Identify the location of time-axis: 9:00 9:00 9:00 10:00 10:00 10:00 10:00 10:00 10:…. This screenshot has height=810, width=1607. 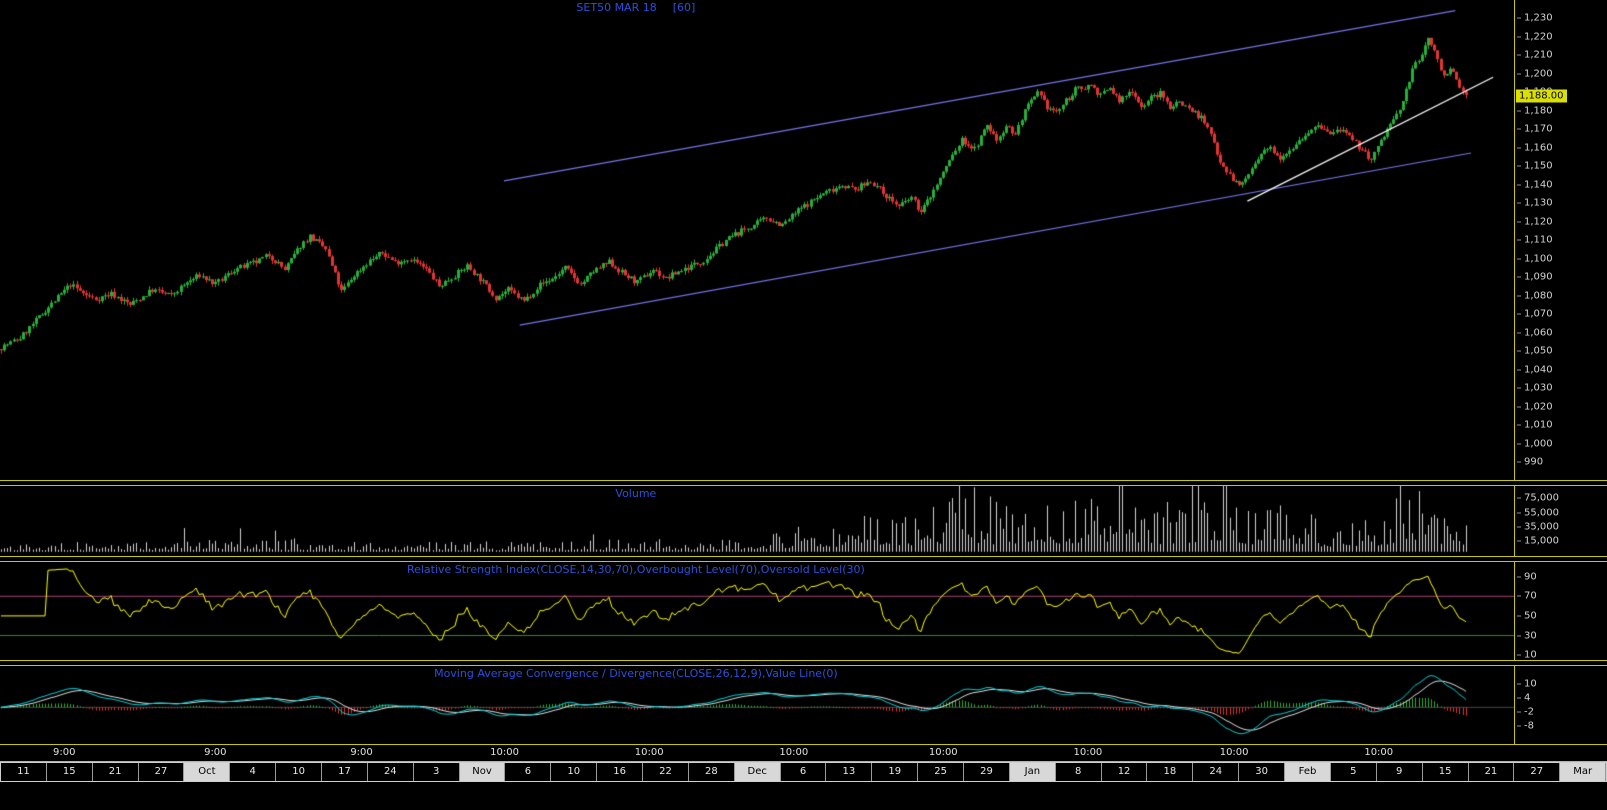
(803, 753).